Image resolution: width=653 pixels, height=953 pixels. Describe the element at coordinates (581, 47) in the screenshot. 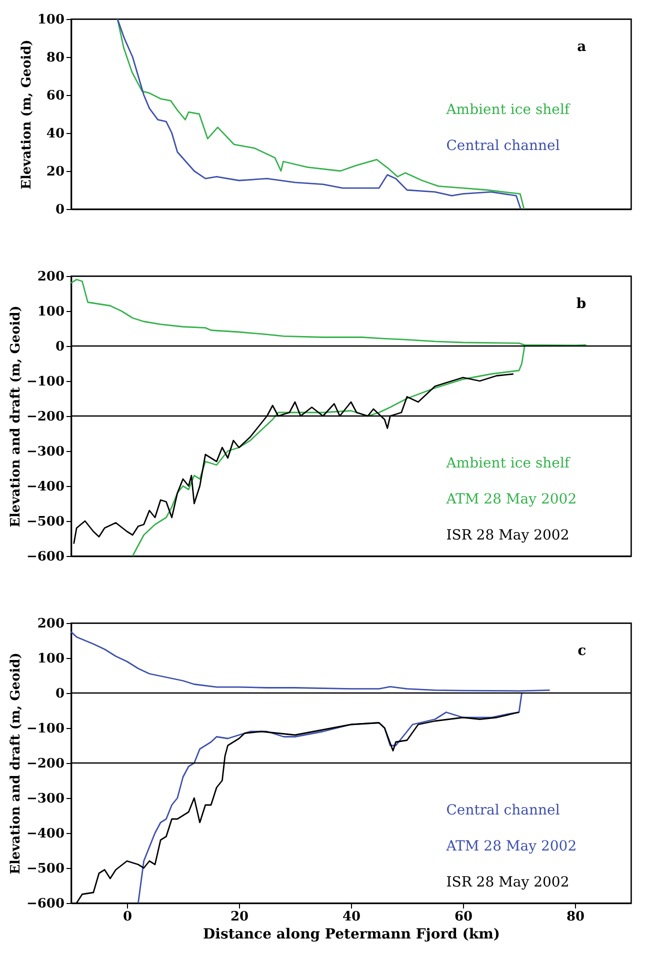

I see `annotation: a` at that location.